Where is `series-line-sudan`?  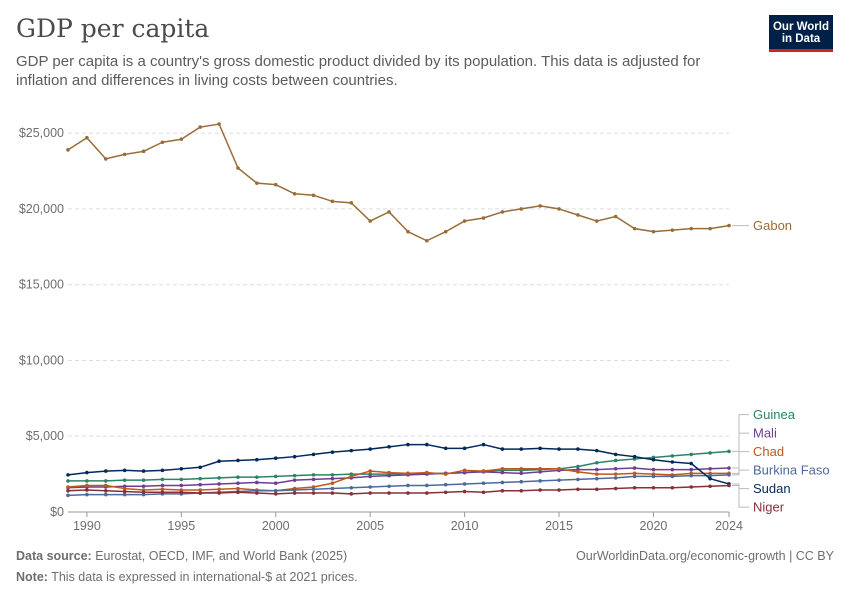
series-line-sudan is located at coordinates (398, 464).